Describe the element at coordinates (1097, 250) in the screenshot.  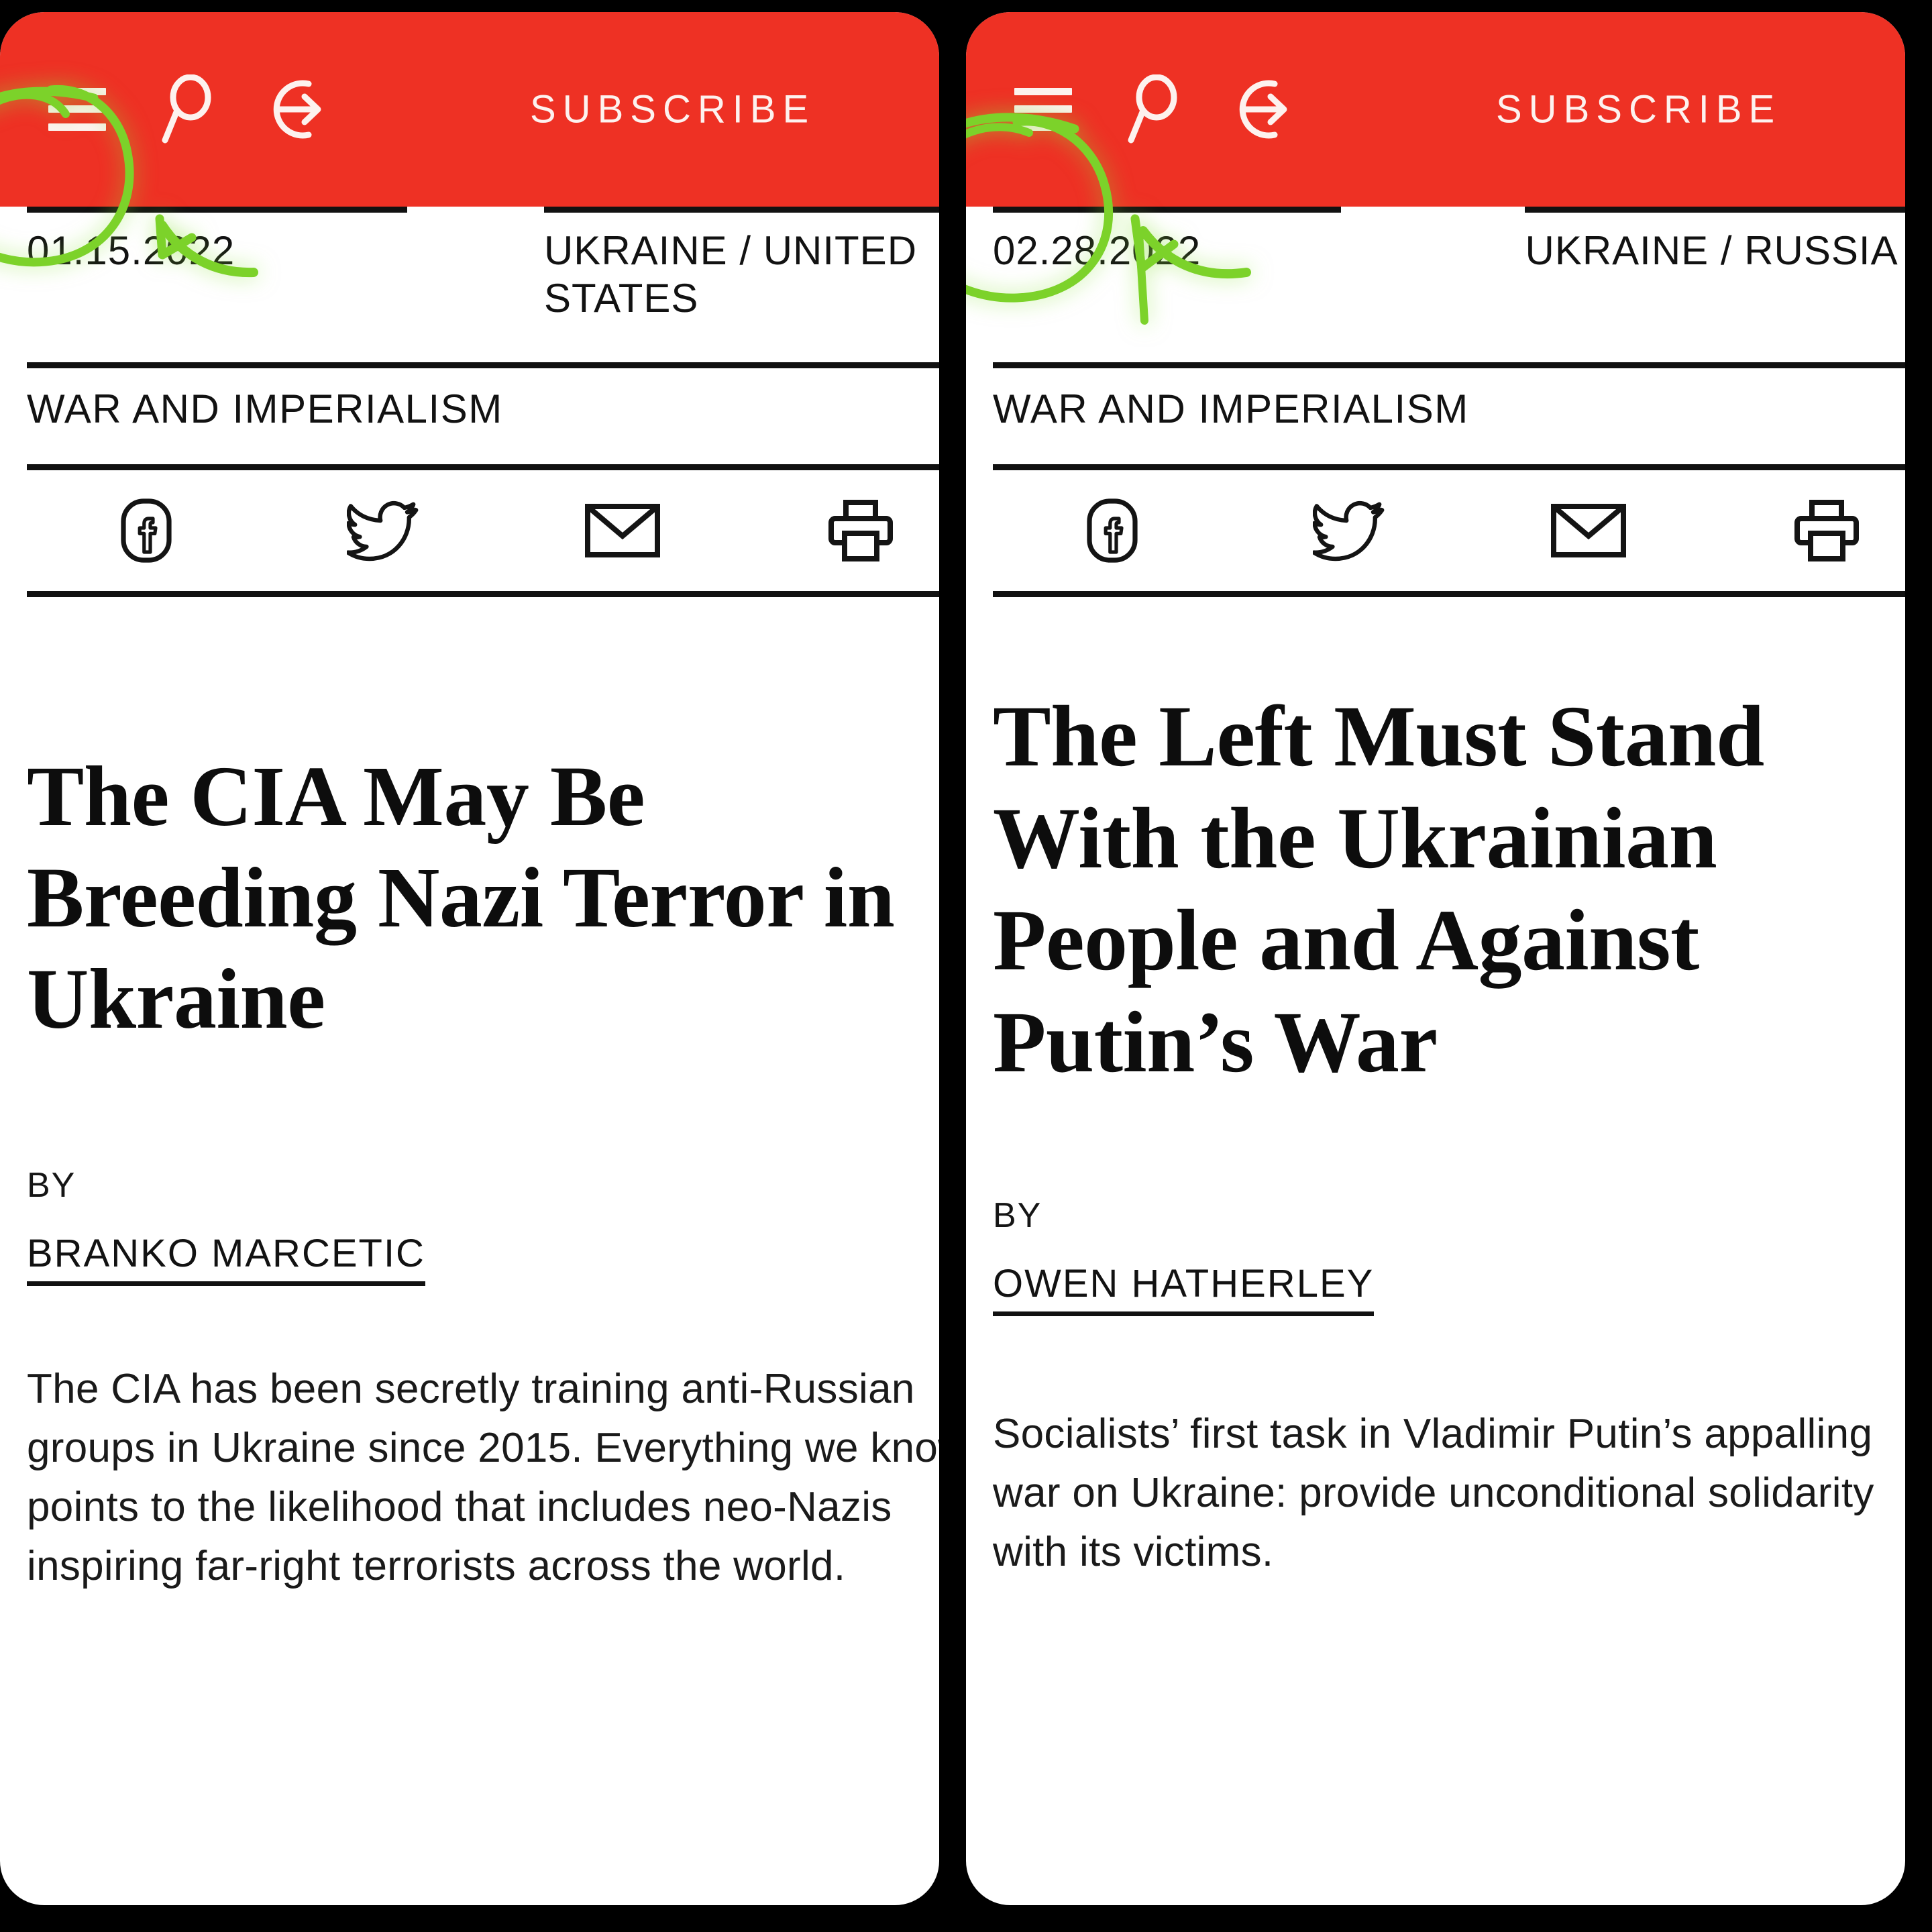
I see `article-date: 02.28.2022` at that location.